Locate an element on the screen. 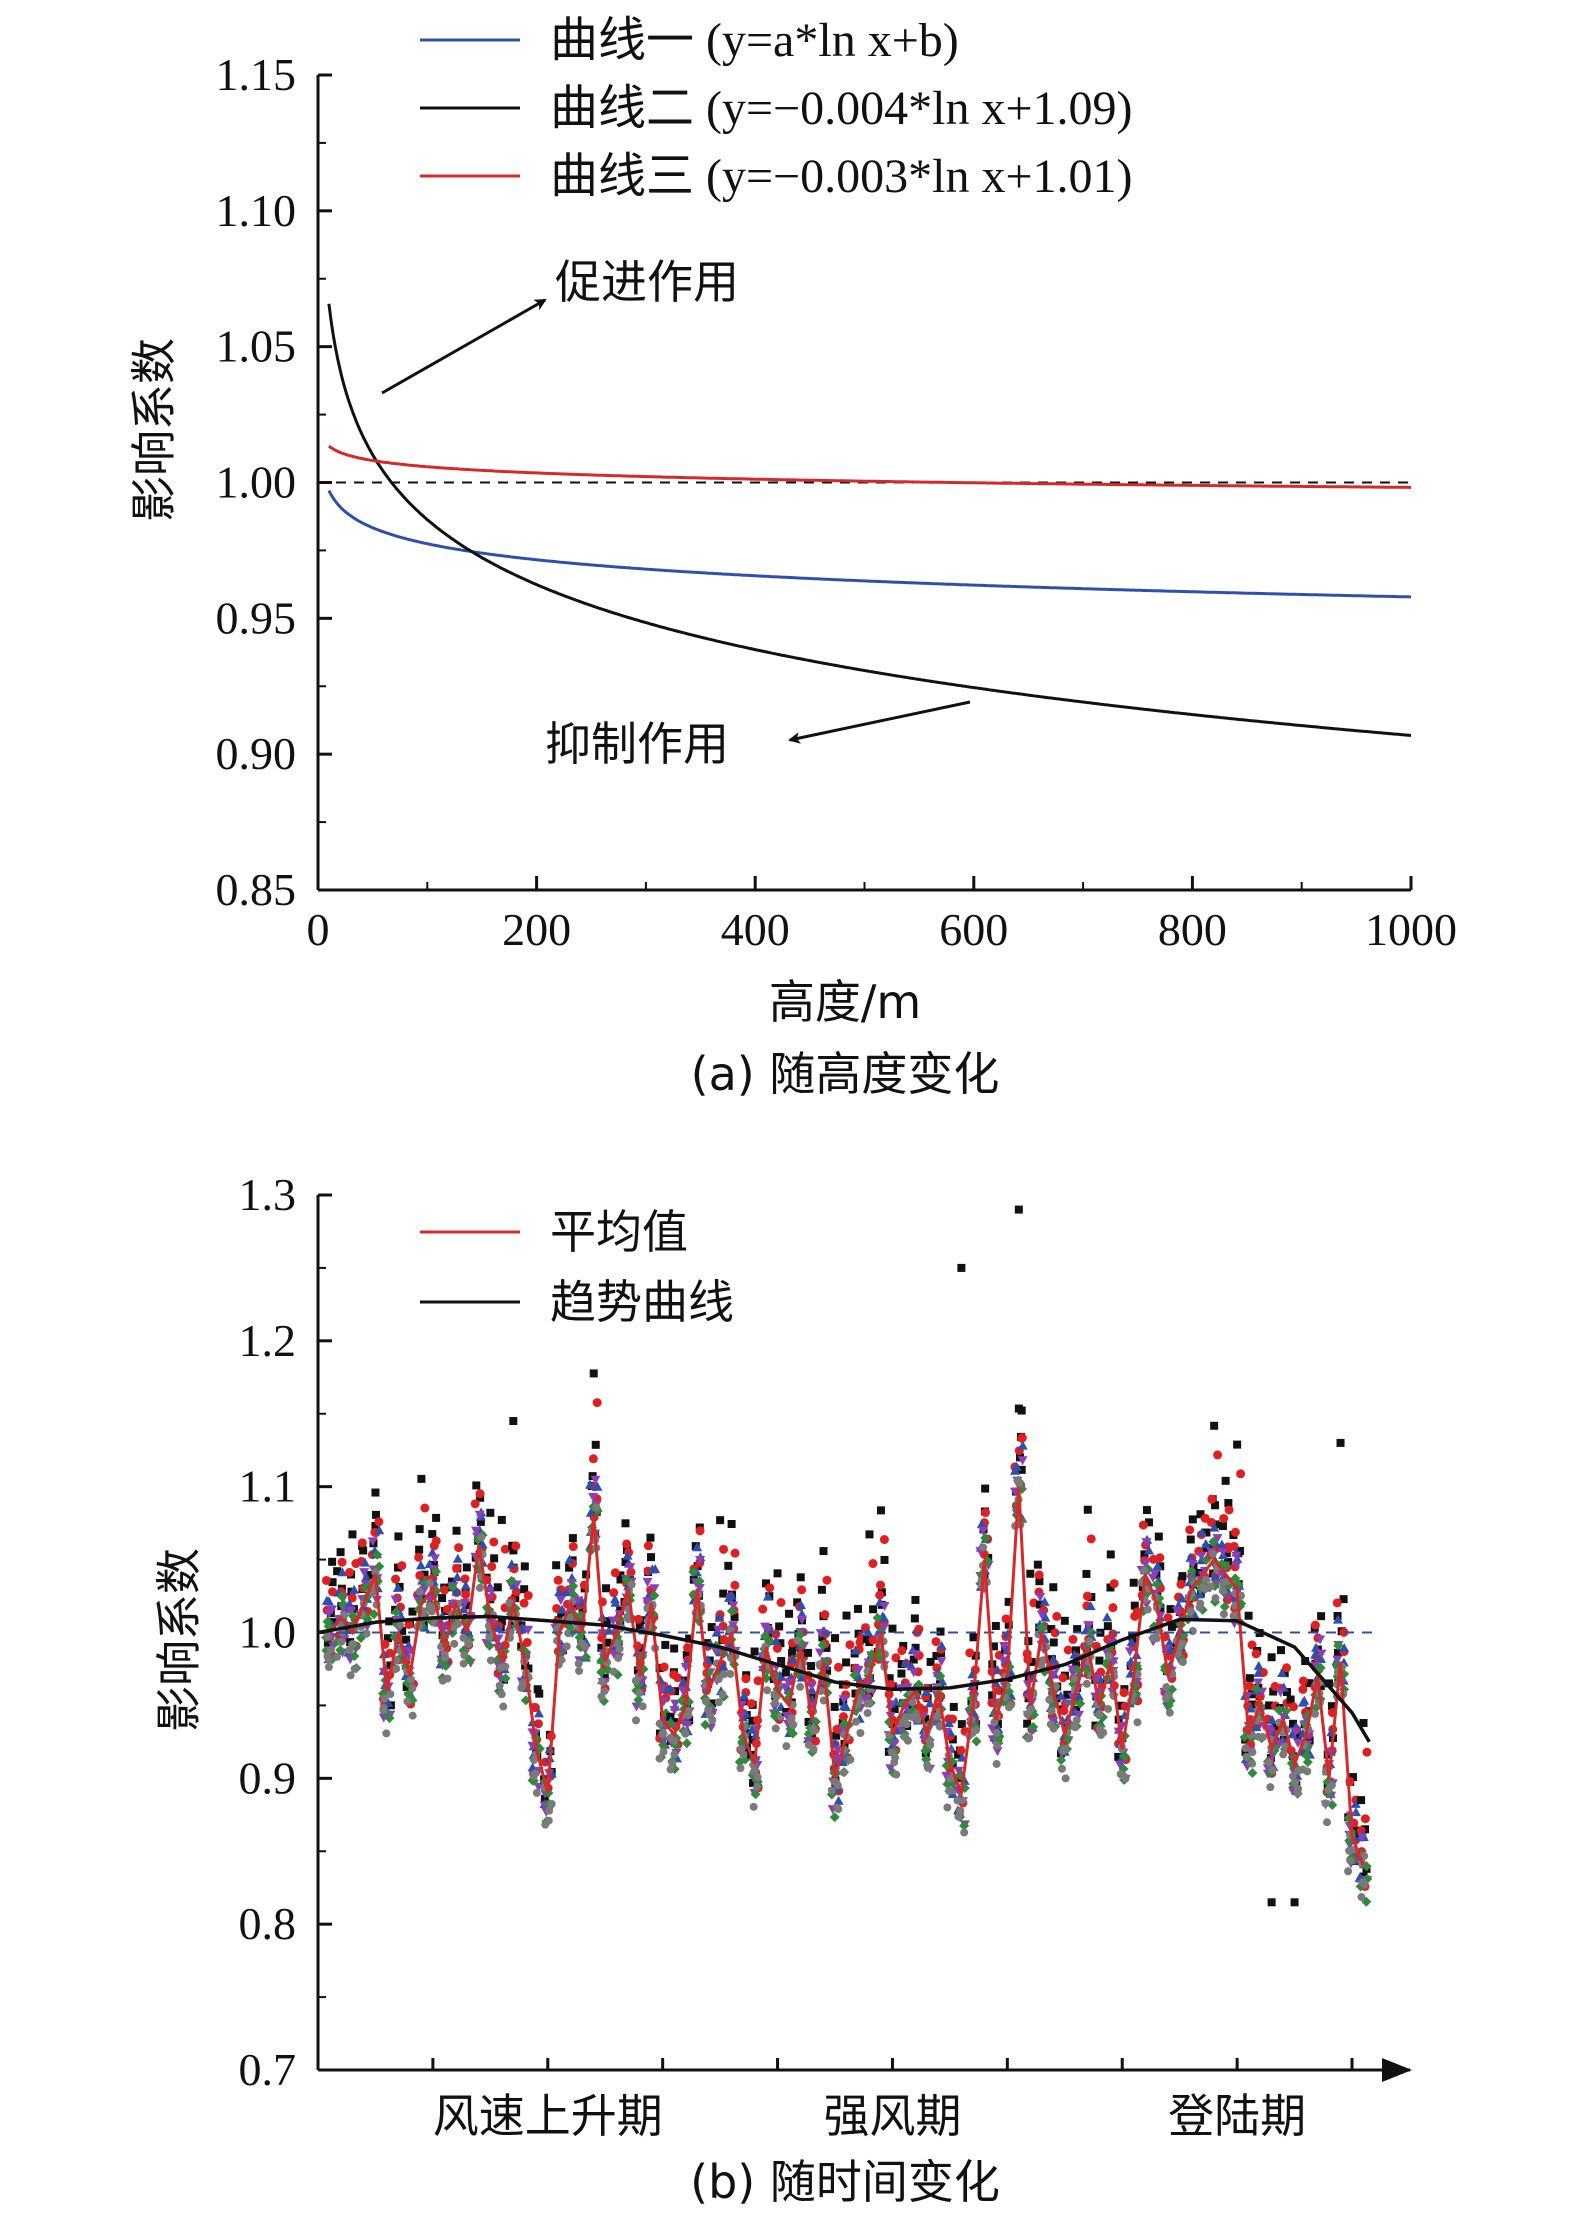 The width and height of the screenshot is (1575, 2220). chart-b-y-tick-label: 1.1 is located at coordinates (268, 1486).